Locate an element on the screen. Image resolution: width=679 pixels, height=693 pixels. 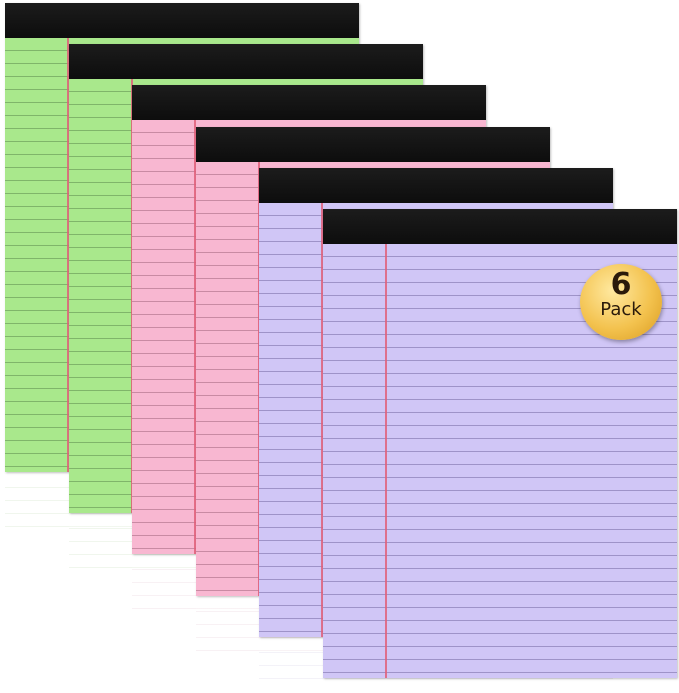
pad-reflection is located at coordinates (500, 686).